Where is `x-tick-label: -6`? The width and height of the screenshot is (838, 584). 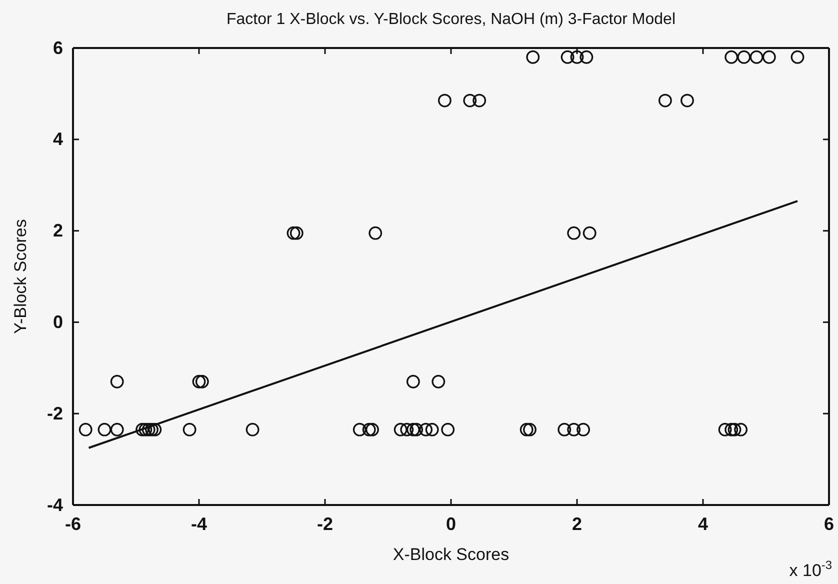 x-tick-label: -6 is located at coordinates (73, 524).